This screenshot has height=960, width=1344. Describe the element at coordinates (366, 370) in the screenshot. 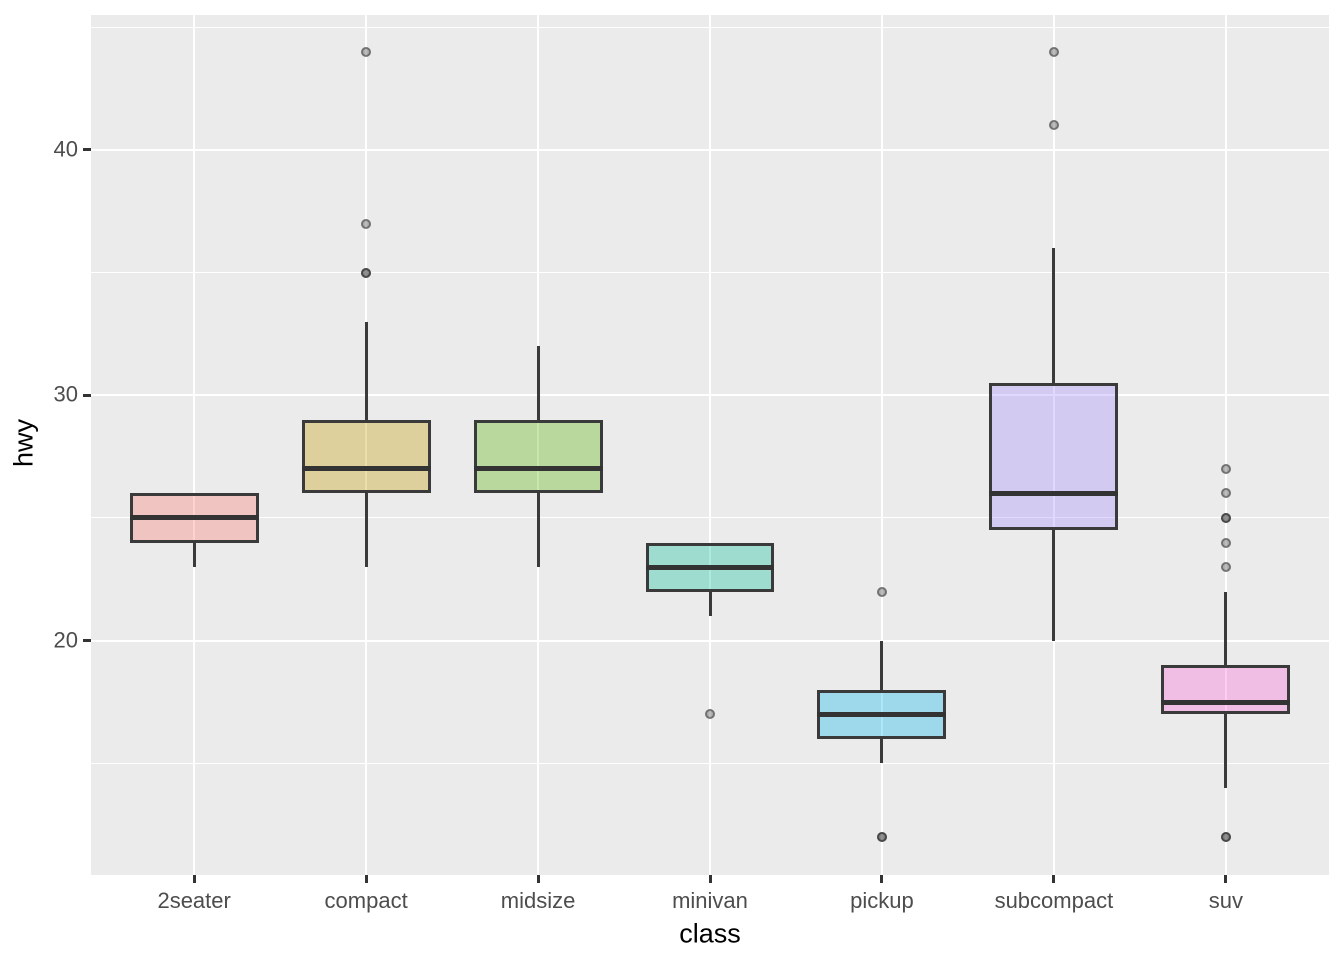

I see `upper-whisker-compact` at that location.